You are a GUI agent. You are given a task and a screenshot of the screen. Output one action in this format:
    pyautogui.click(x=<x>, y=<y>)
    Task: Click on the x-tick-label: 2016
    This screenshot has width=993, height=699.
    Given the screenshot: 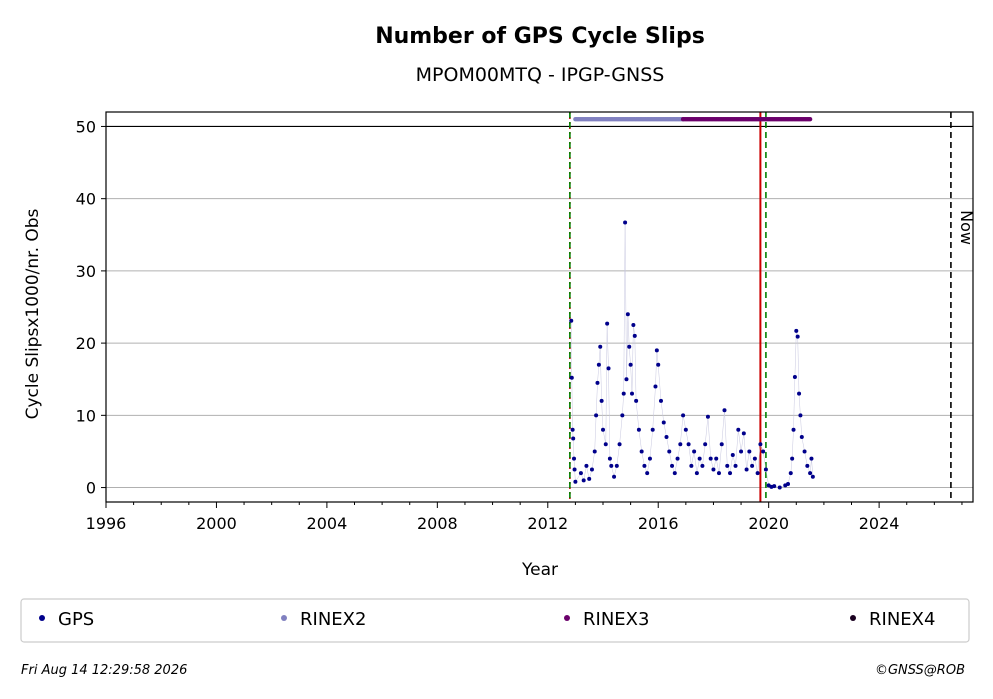 What is the action you would take?
    pyautogui.click(x=658, y=523)
    